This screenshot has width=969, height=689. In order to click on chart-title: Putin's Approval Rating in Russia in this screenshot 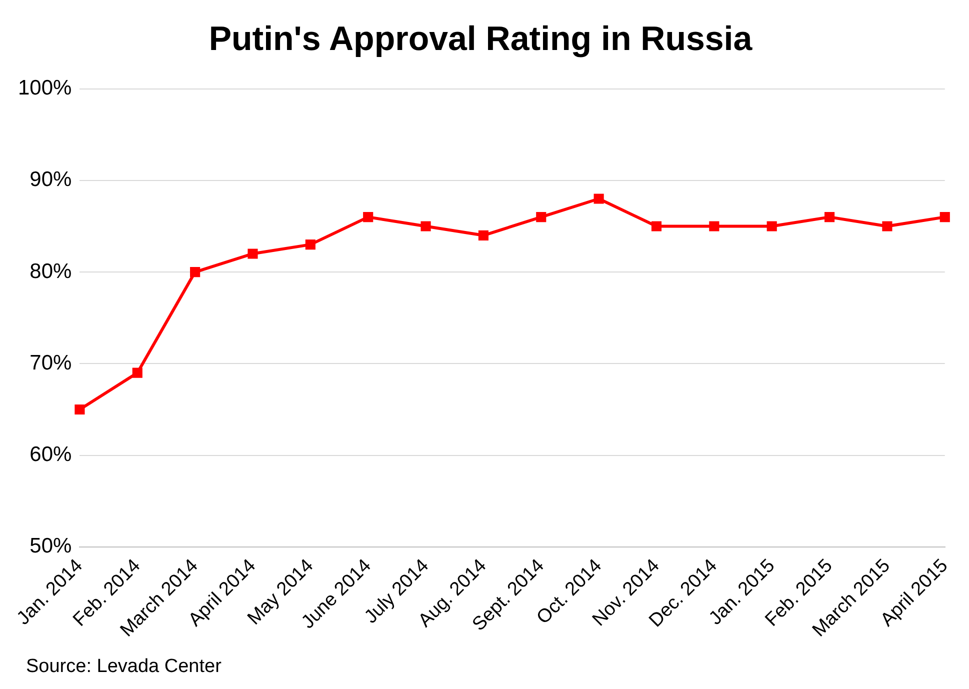, I will do `click(481, 39)`.